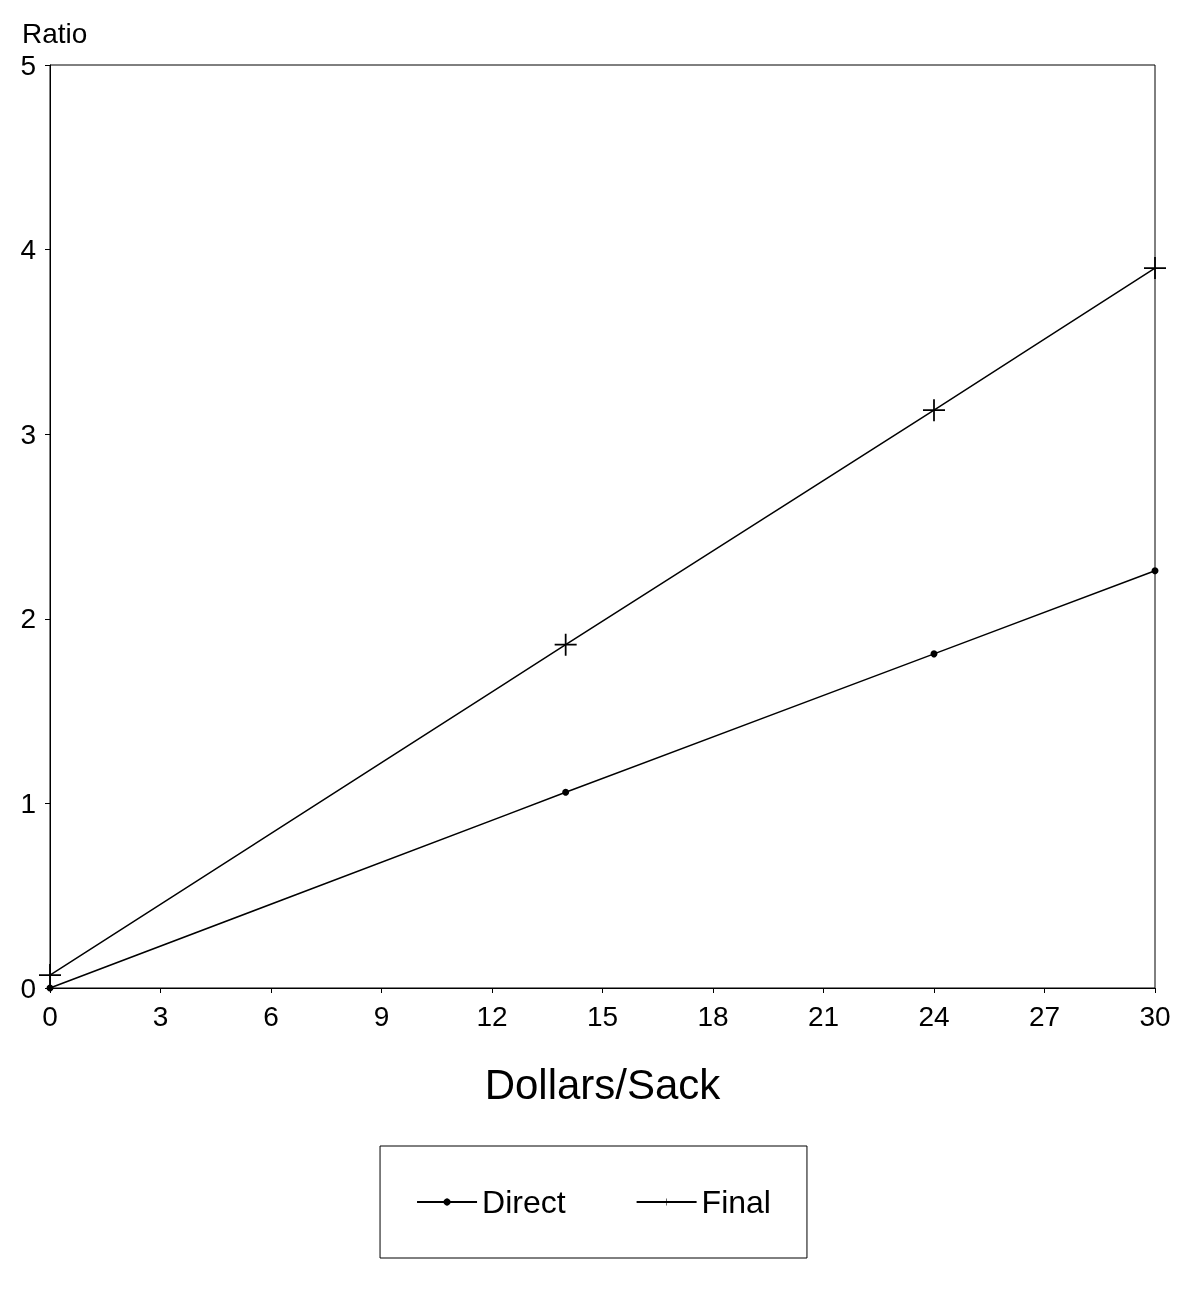 This screenshot has height=1298, width=1187. Describe the element at coordinates (934, 1016) in the screenshot. I see `x-tick-label: 24` at that location.